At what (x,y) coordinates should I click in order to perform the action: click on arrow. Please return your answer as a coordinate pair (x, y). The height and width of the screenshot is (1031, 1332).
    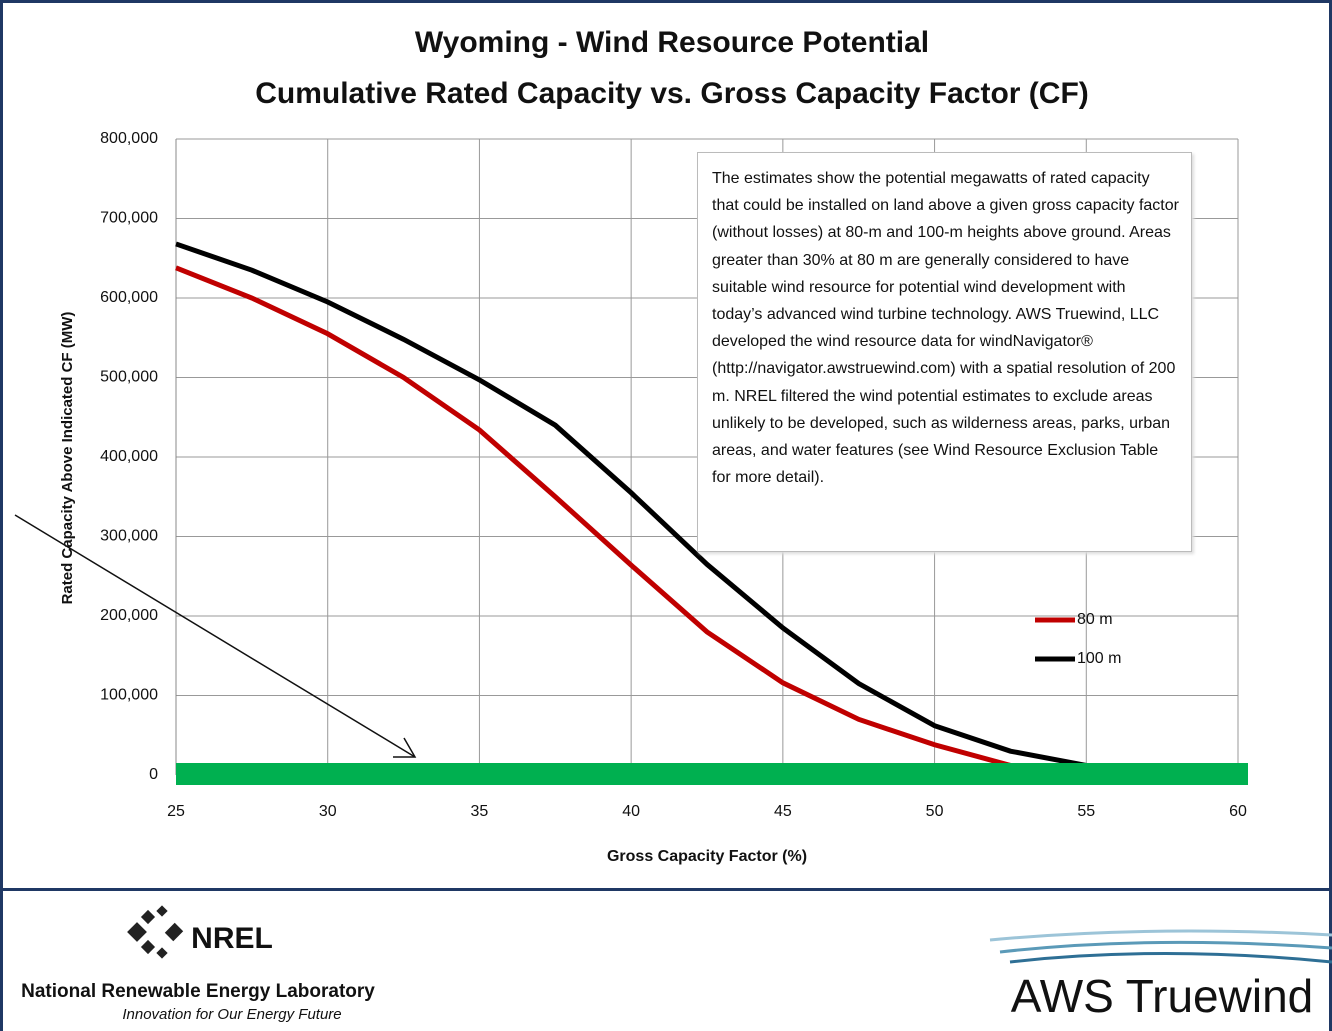
    Looking at the image, I should click on (215, 636).